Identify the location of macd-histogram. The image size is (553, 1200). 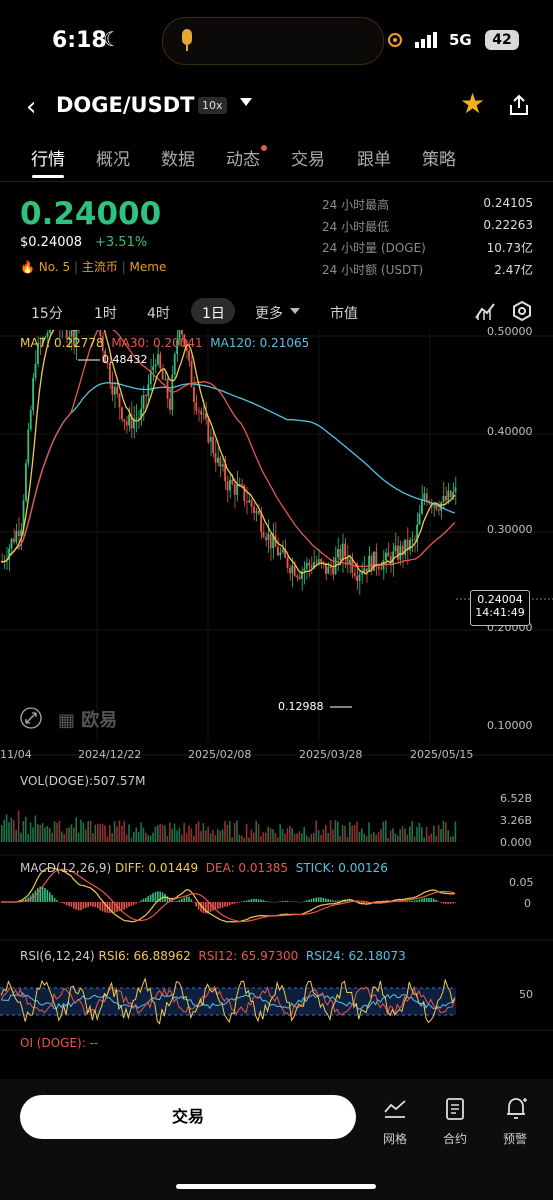
(229, 900).